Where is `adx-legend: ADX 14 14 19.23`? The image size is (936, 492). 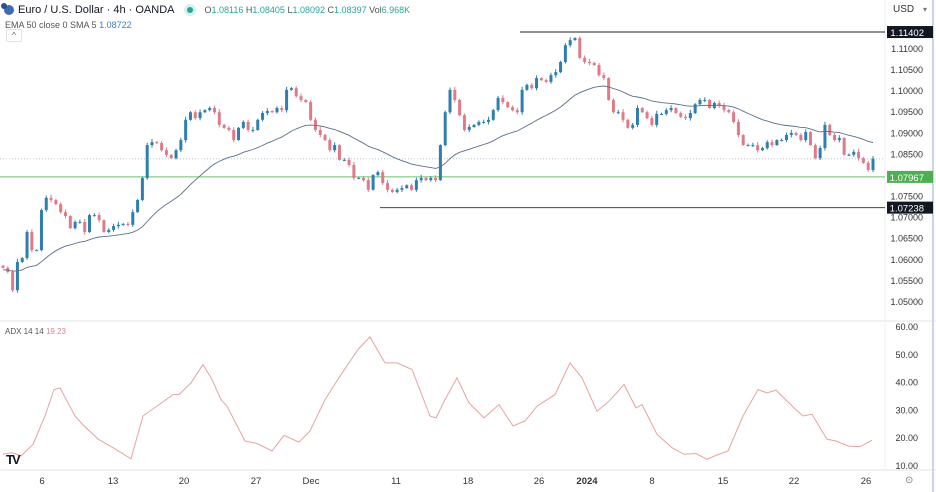
adx-legend: ADX 14 14 19.23 is located at coordinates (35, 331).